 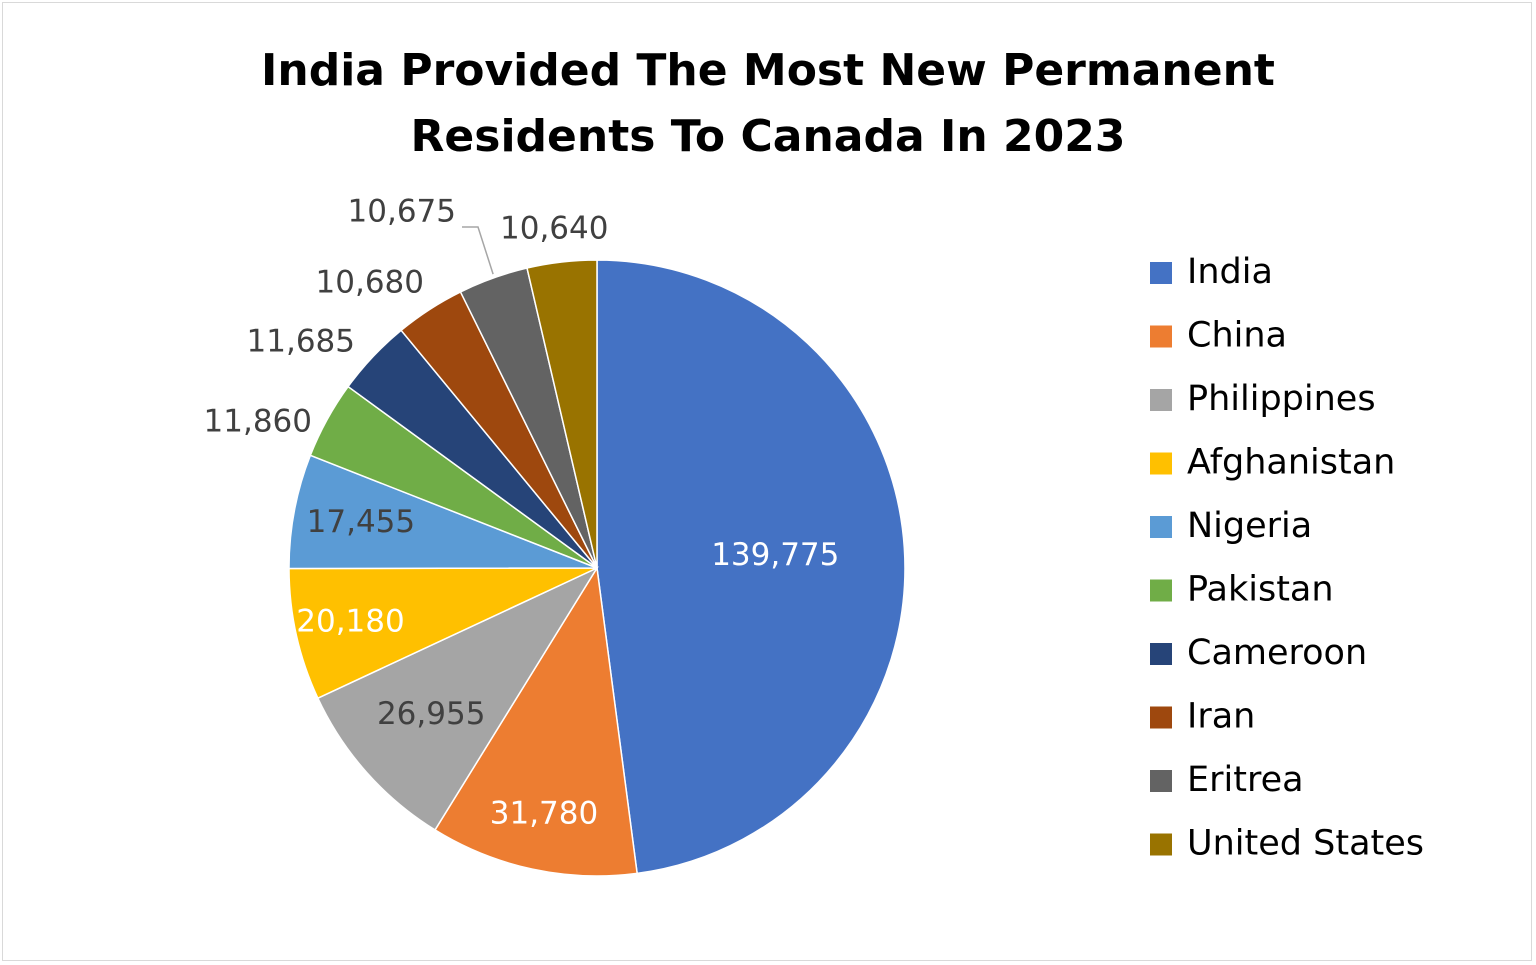 I want to click on legend-item-nigeria: Nigeria, so click(x=1231, y=526).